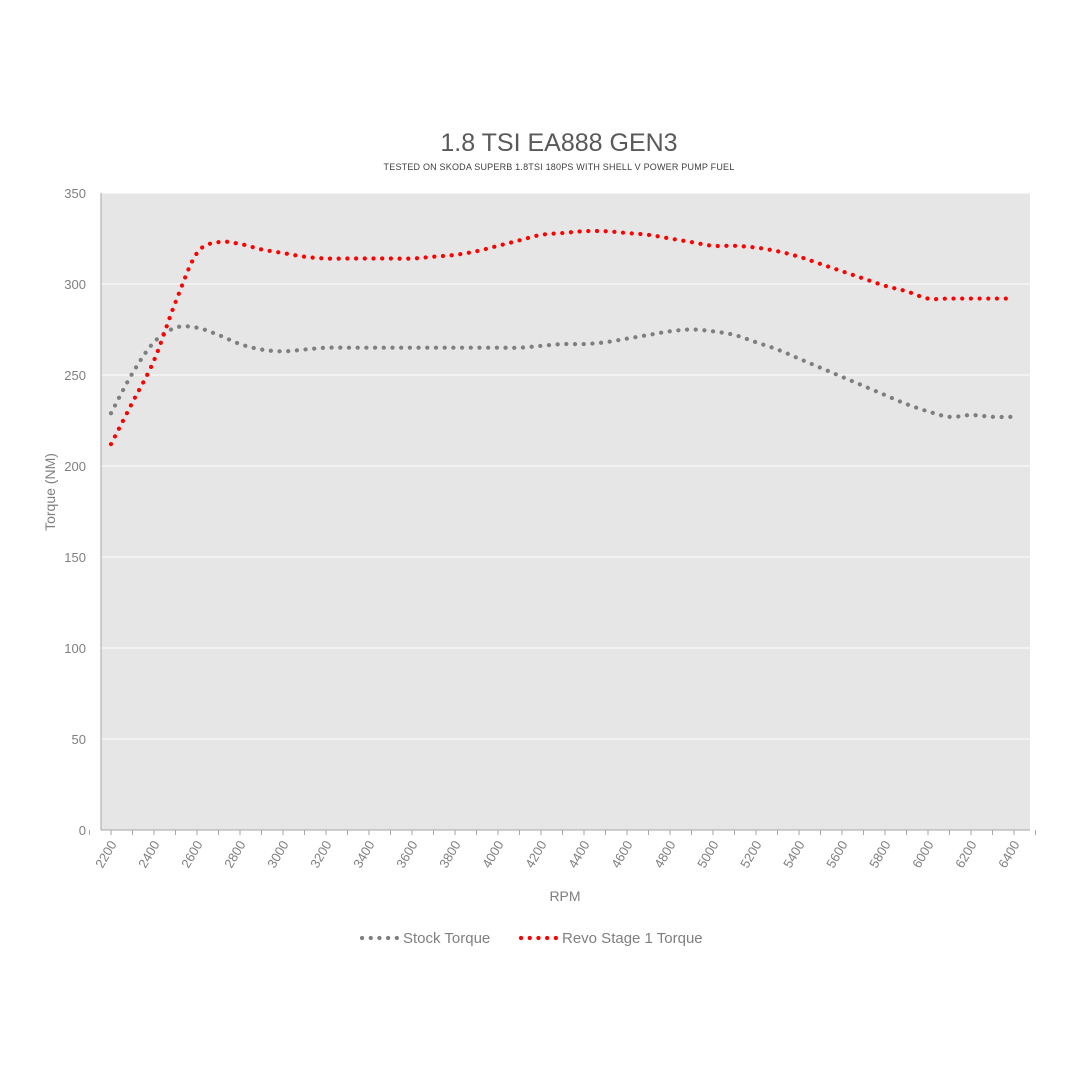 This screenshot has height=1080, width=1080. What do you see at coordinates (965, 854) in the screenshot?
I see `x-tick-label: 6200` at bounding box center [965, 854].